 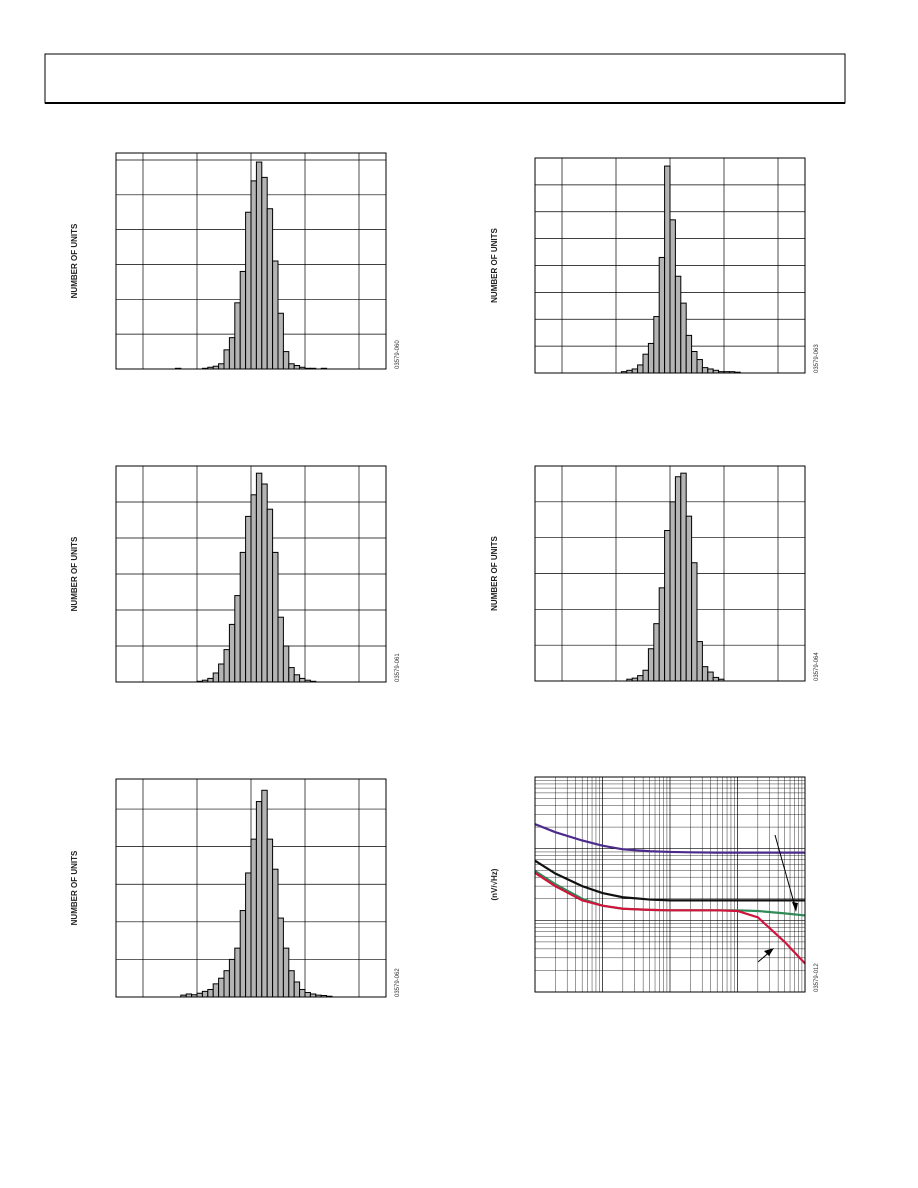 What do you see at coordinates (398, 354) in the screenshot?
I see `figure-code: 03579-060` at bounding box center [398, 354].